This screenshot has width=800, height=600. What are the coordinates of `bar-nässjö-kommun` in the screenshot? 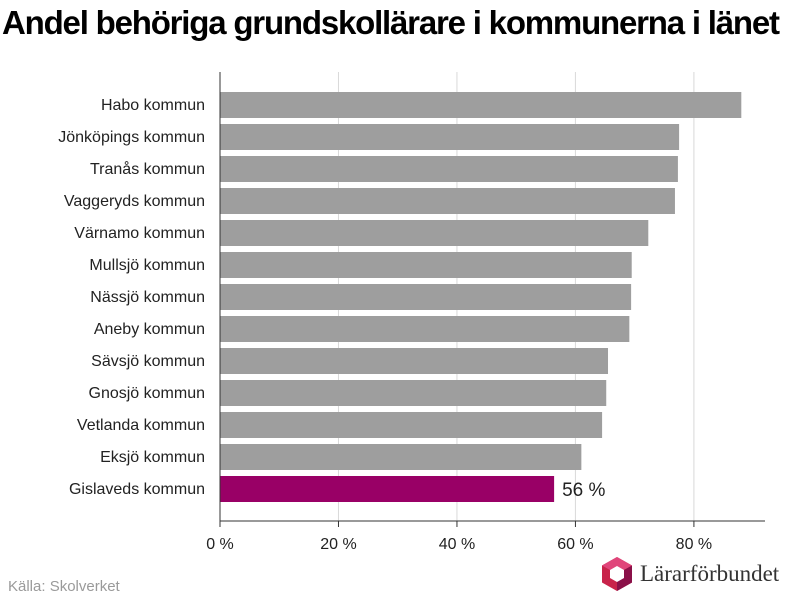 It's located at (426, 297).